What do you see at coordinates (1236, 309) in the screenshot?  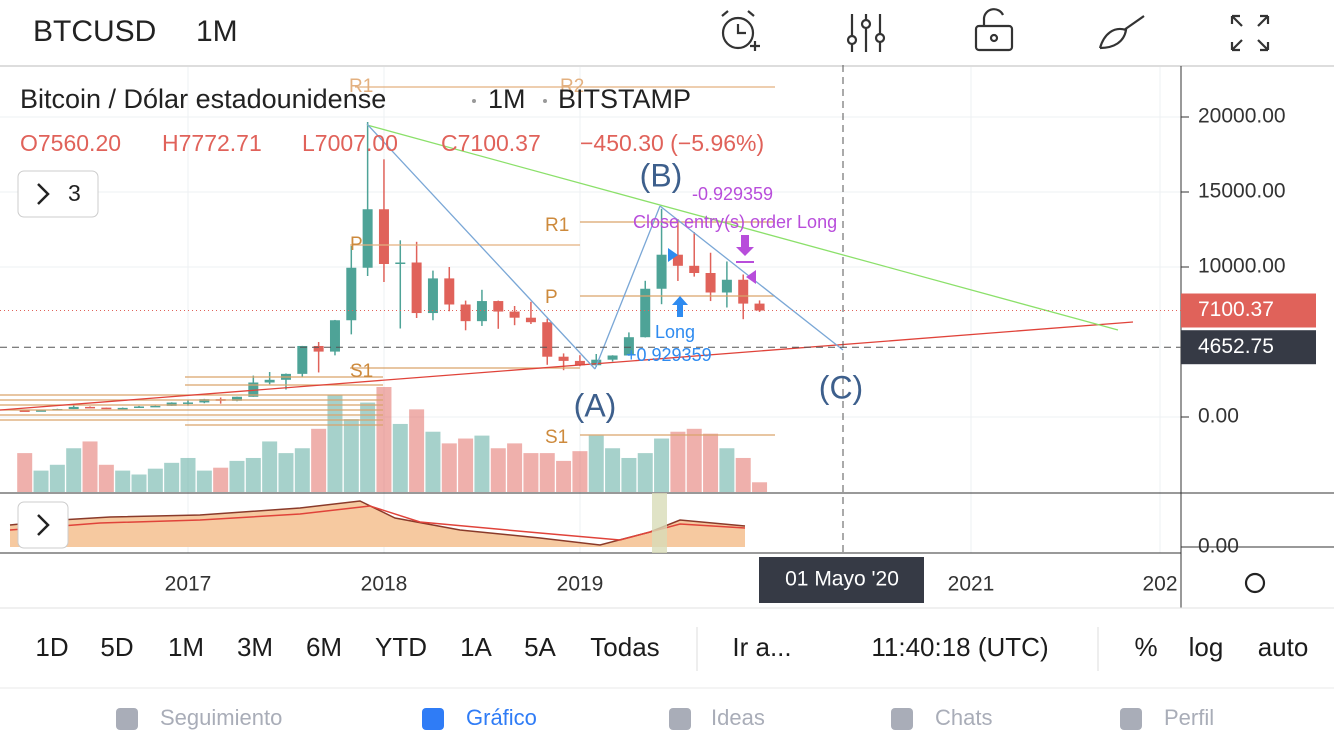 I see `last-price-label: 7100.37` at bounding box center [1236, 309].